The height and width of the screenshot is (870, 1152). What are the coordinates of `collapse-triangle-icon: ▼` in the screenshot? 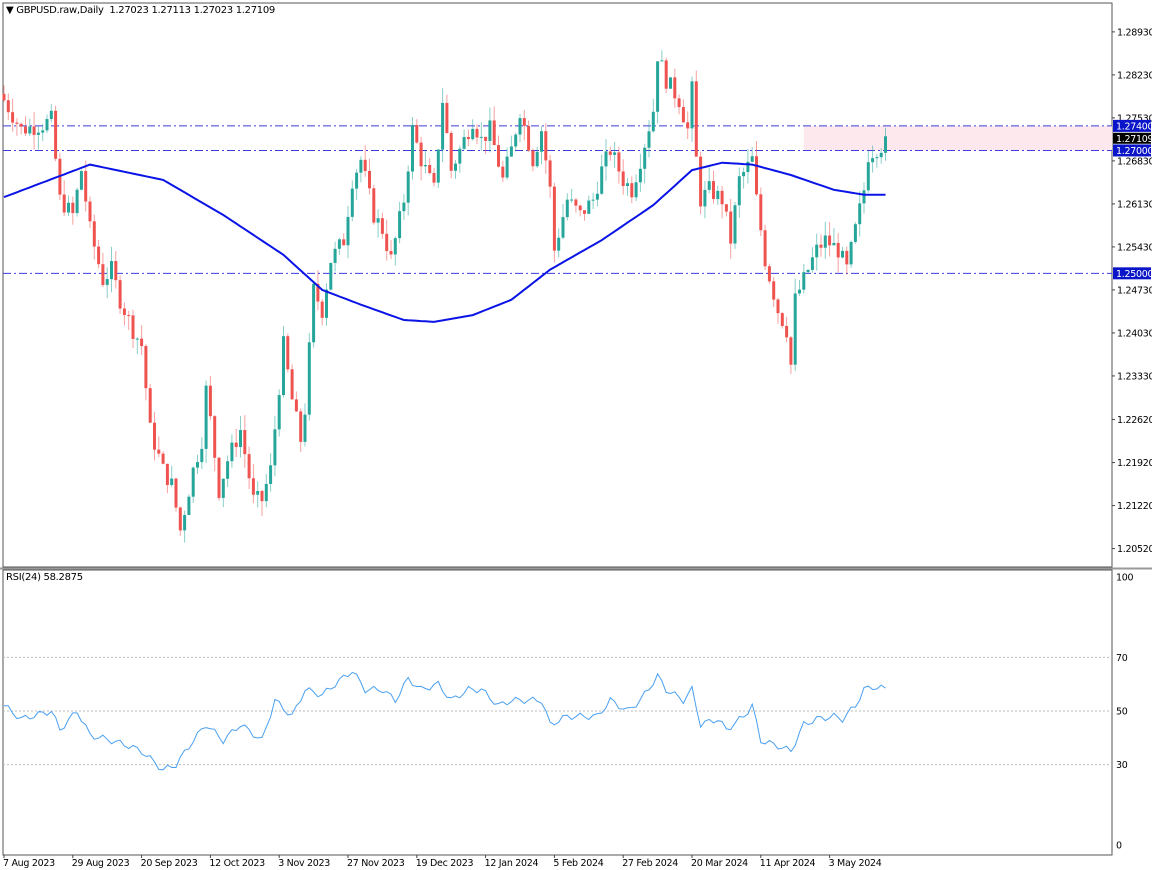 It's located at (10, 10).